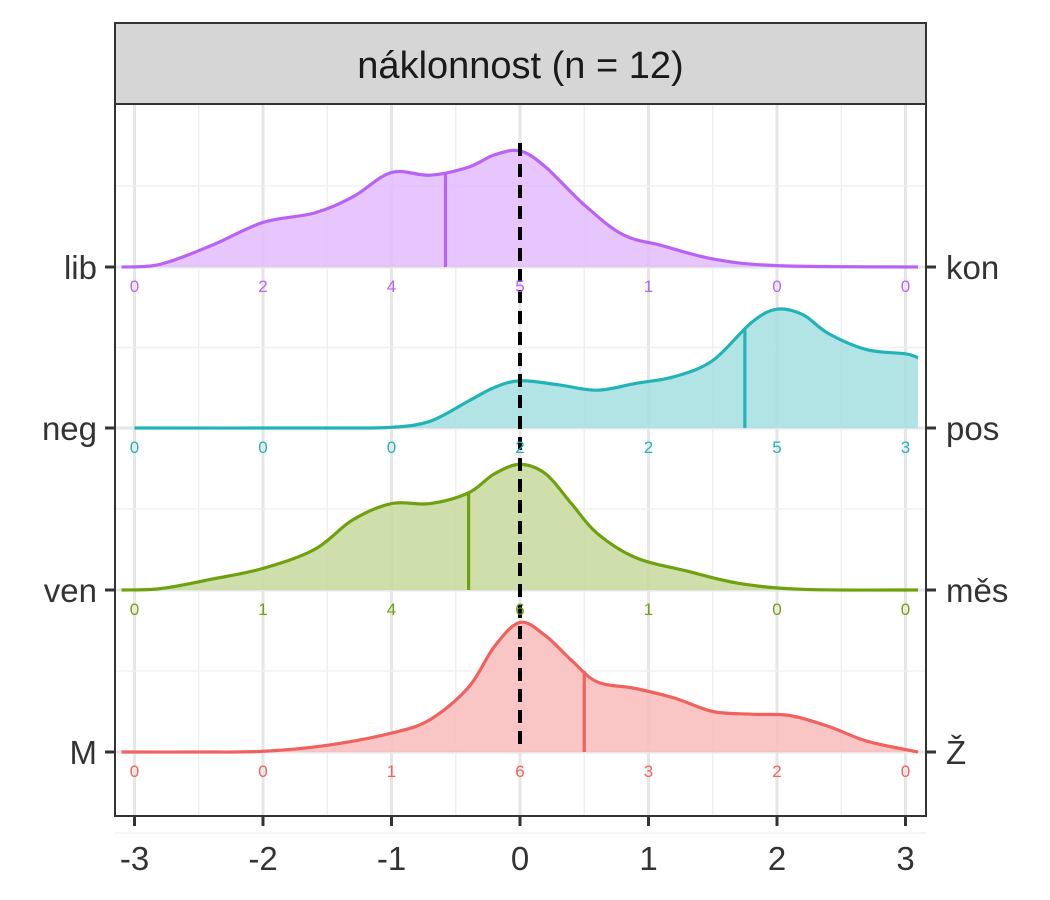 The height and width of the screenshot is (900, 1050). Describe the element at coordinates (520, 858) in the screenshot. I see `x-tick-label: 0` at that location.